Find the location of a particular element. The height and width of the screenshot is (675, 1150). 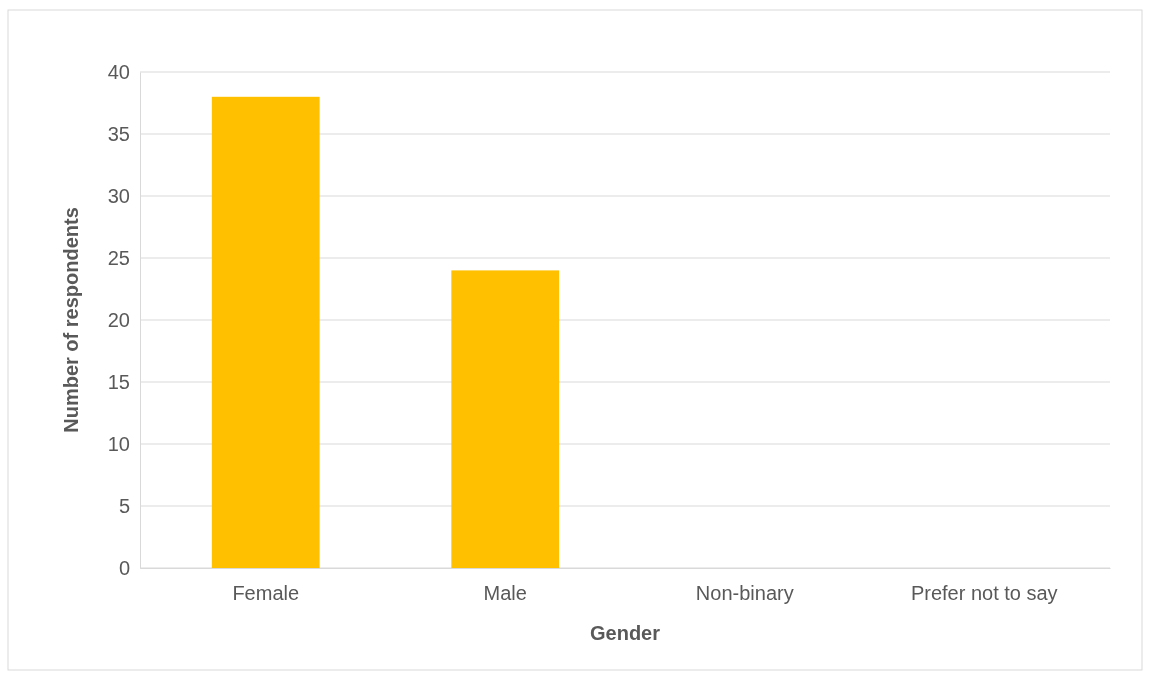

x-tick-label: Prefer not to say is located at coordinates (984, 593).